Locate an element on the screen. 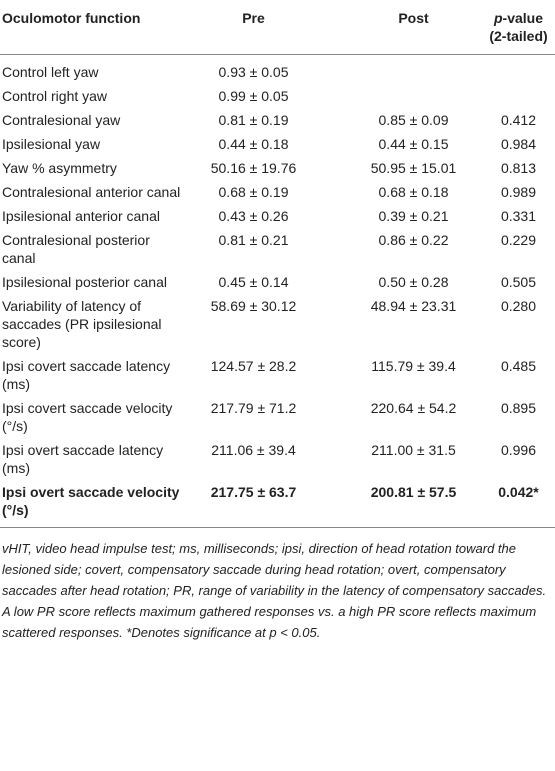 The height and width of the screenshot is (771, 555). table-cell: Ipsi covert saccade velocity (°/s) is located at coordinates (87, 417).